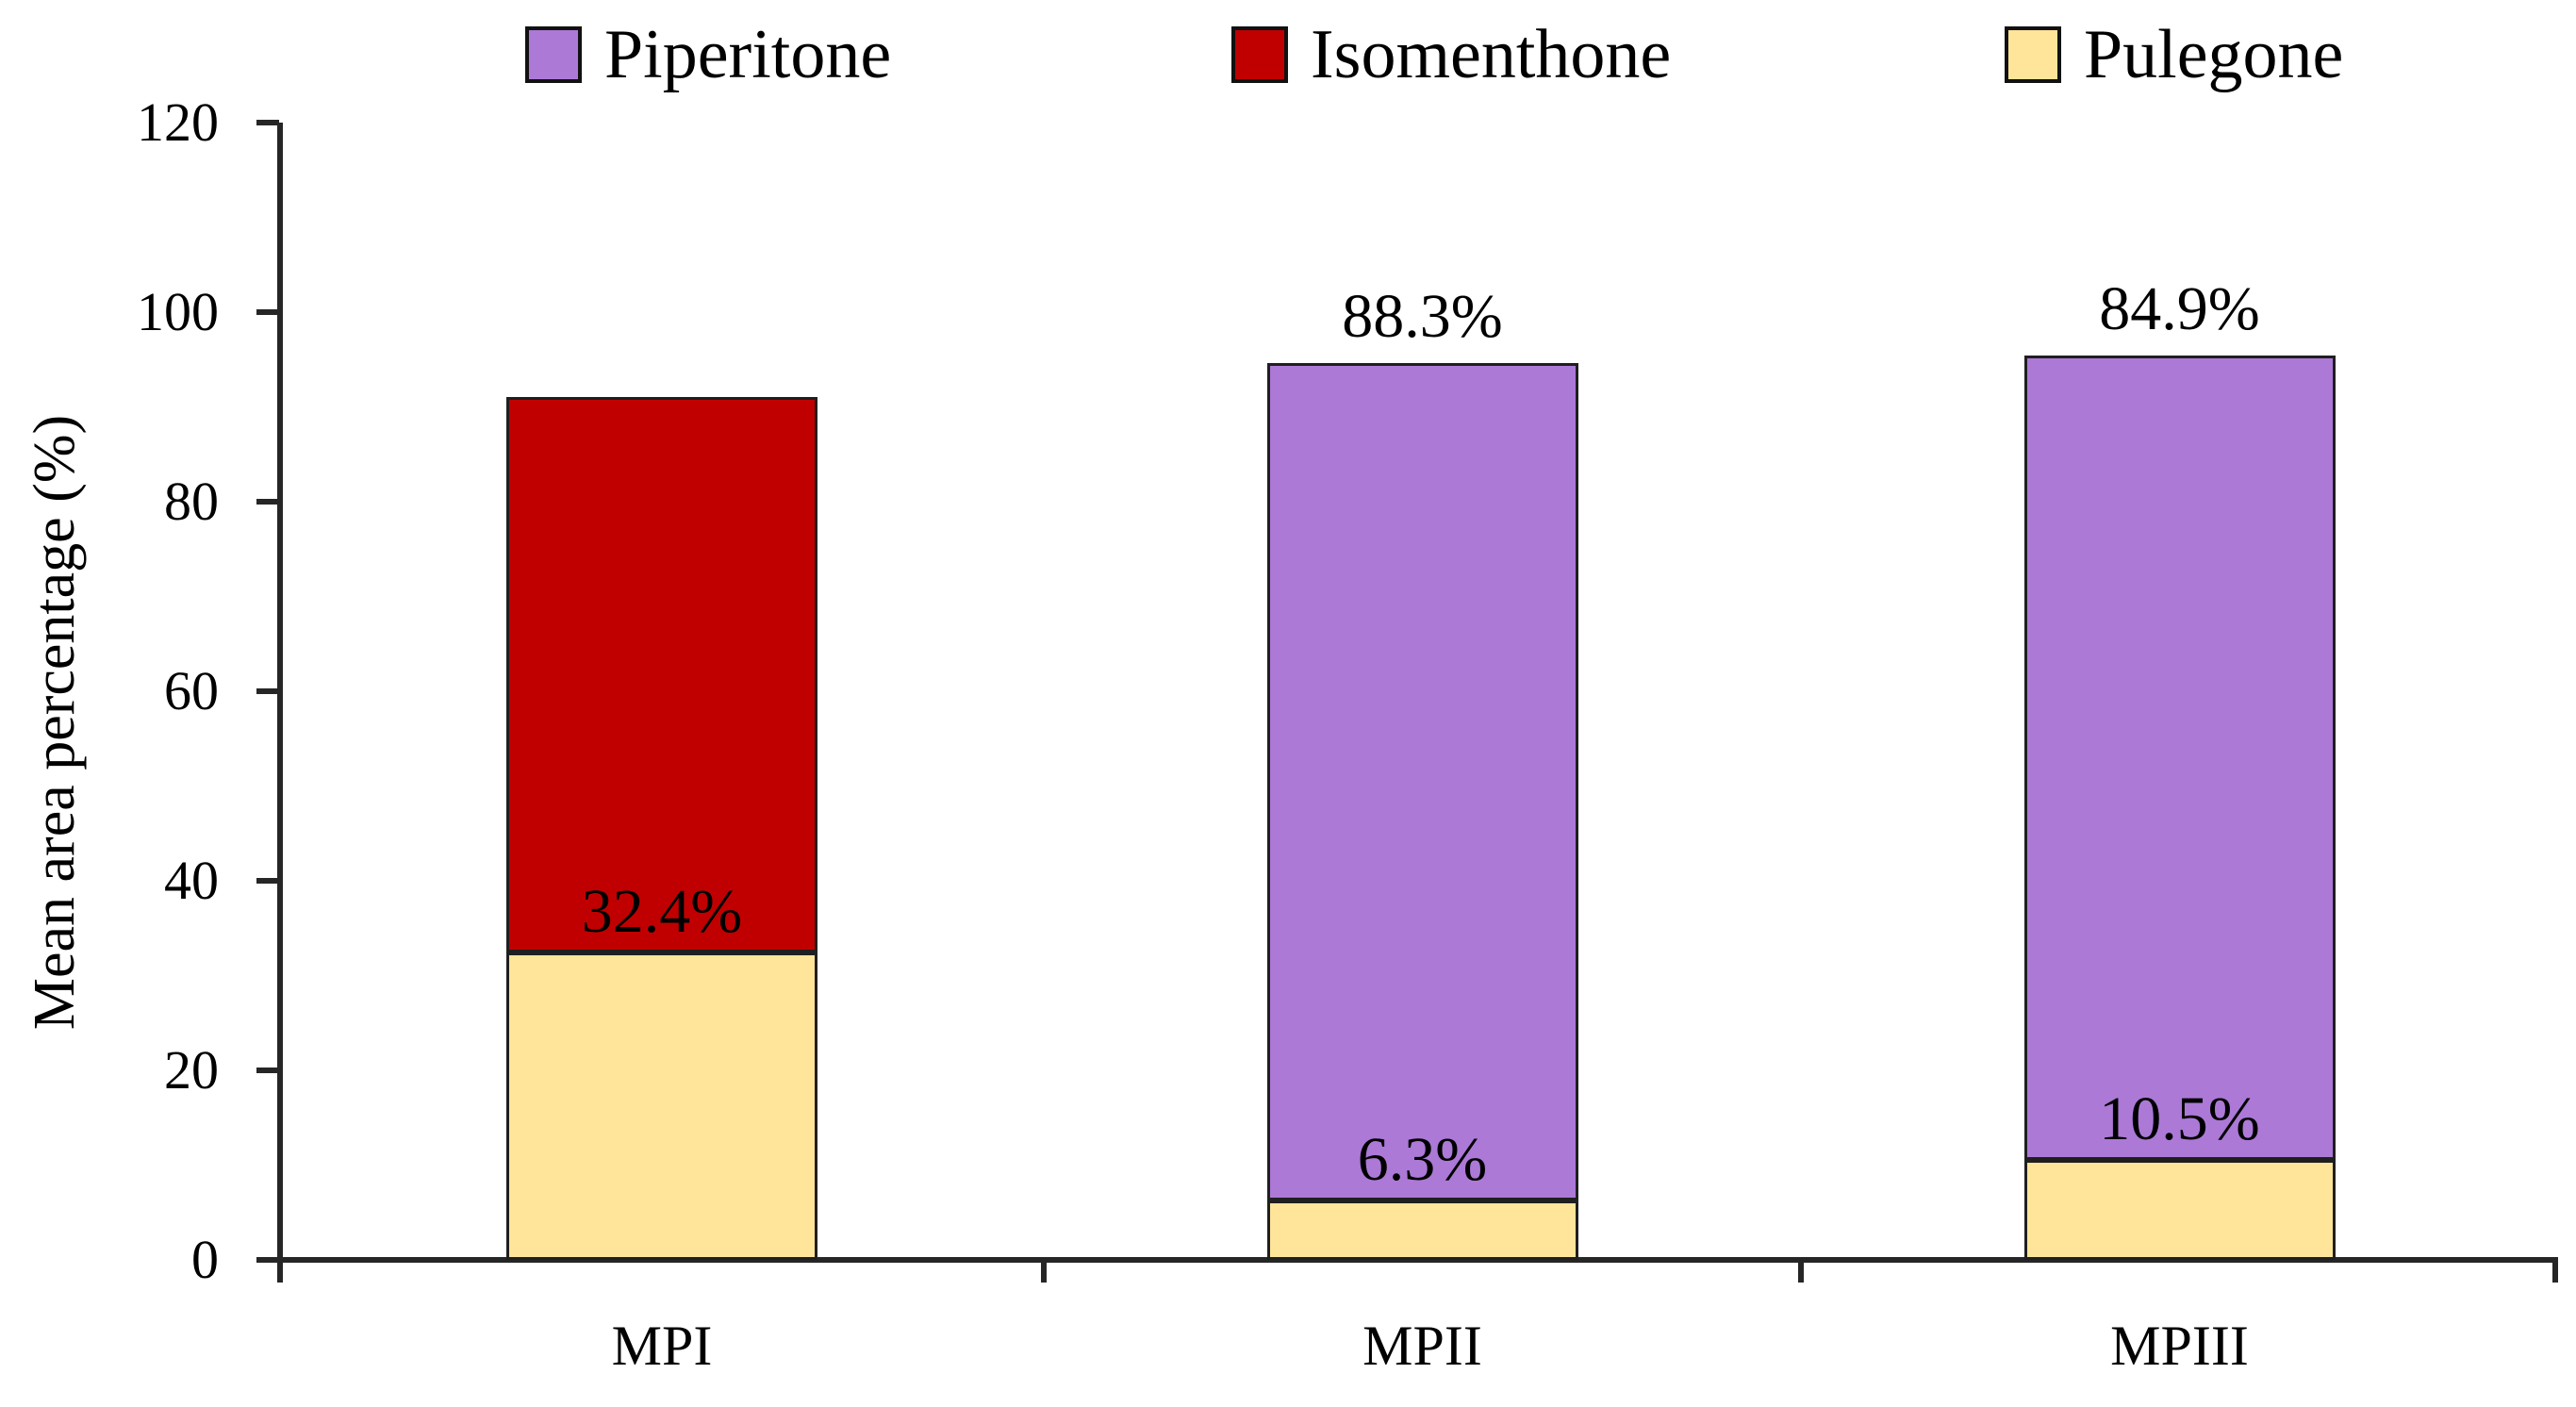 This screenshot has height=1407, width=2576. I want to click on bar-total-label: 88.3%, so click(1422, 317).